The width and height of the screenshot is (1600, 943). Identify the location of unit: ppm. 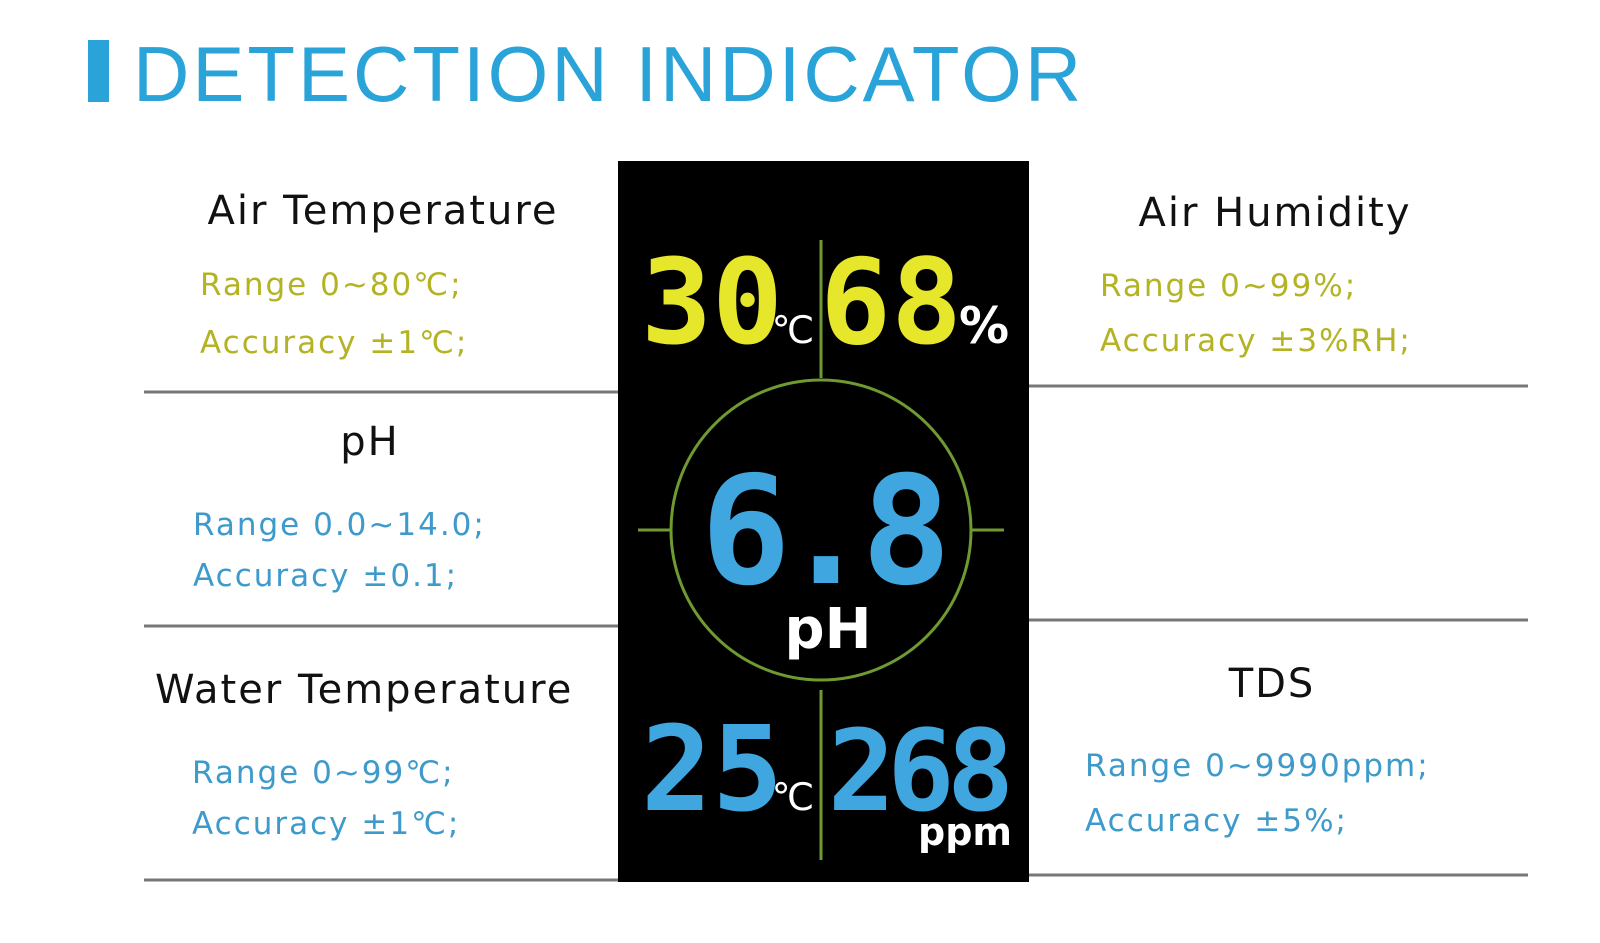
(965, 832).